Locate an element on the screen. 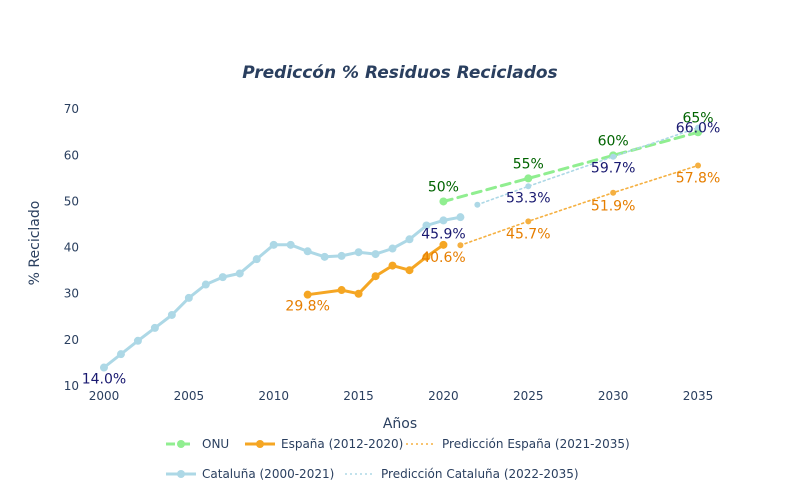 The image size is (800, 500). legend-item-pred_cataluna: Predicción Cataluña (2022-2035) is located at coordinates (462, 474).